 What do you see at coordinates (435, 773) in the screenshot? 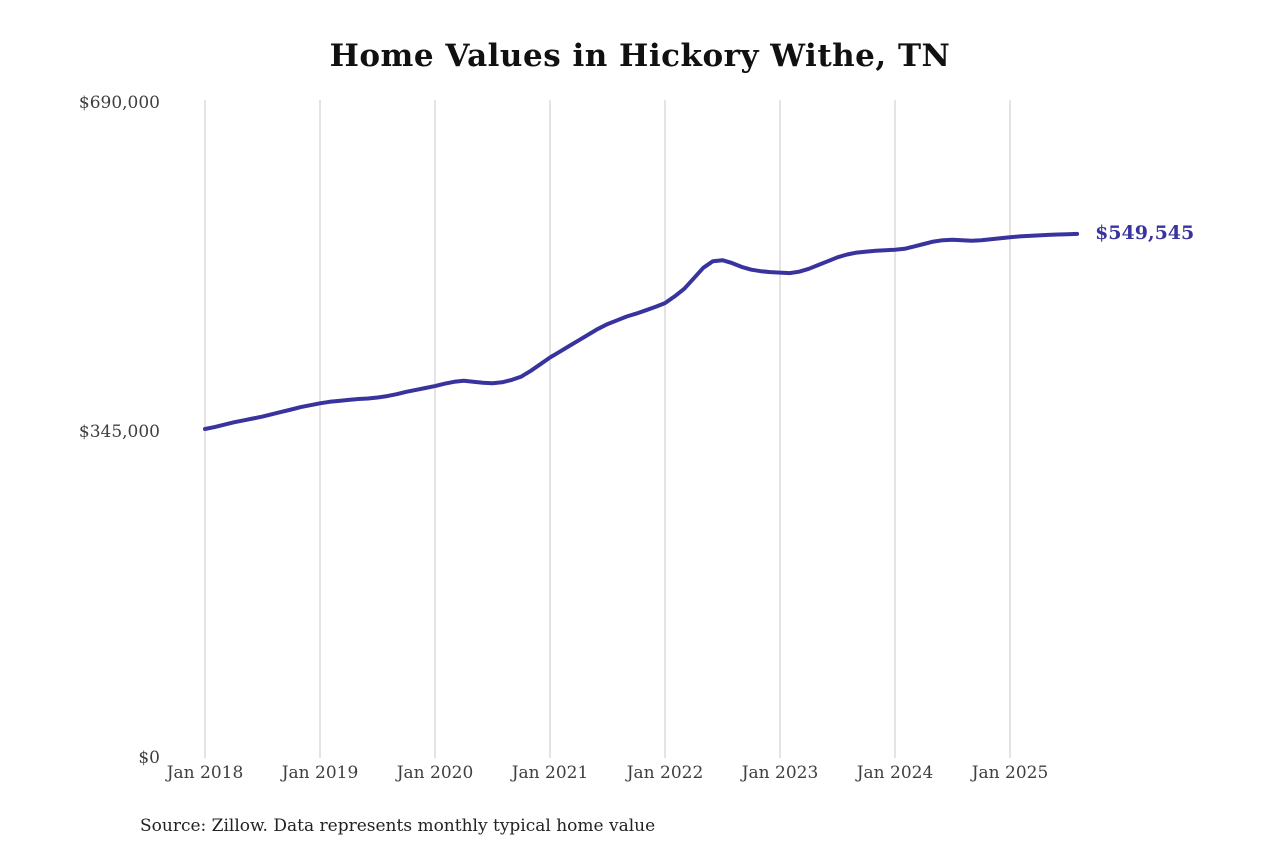
I see `x-axis-tick-label-jan-2020: Jan 2020` at bounding box center [435, 773].